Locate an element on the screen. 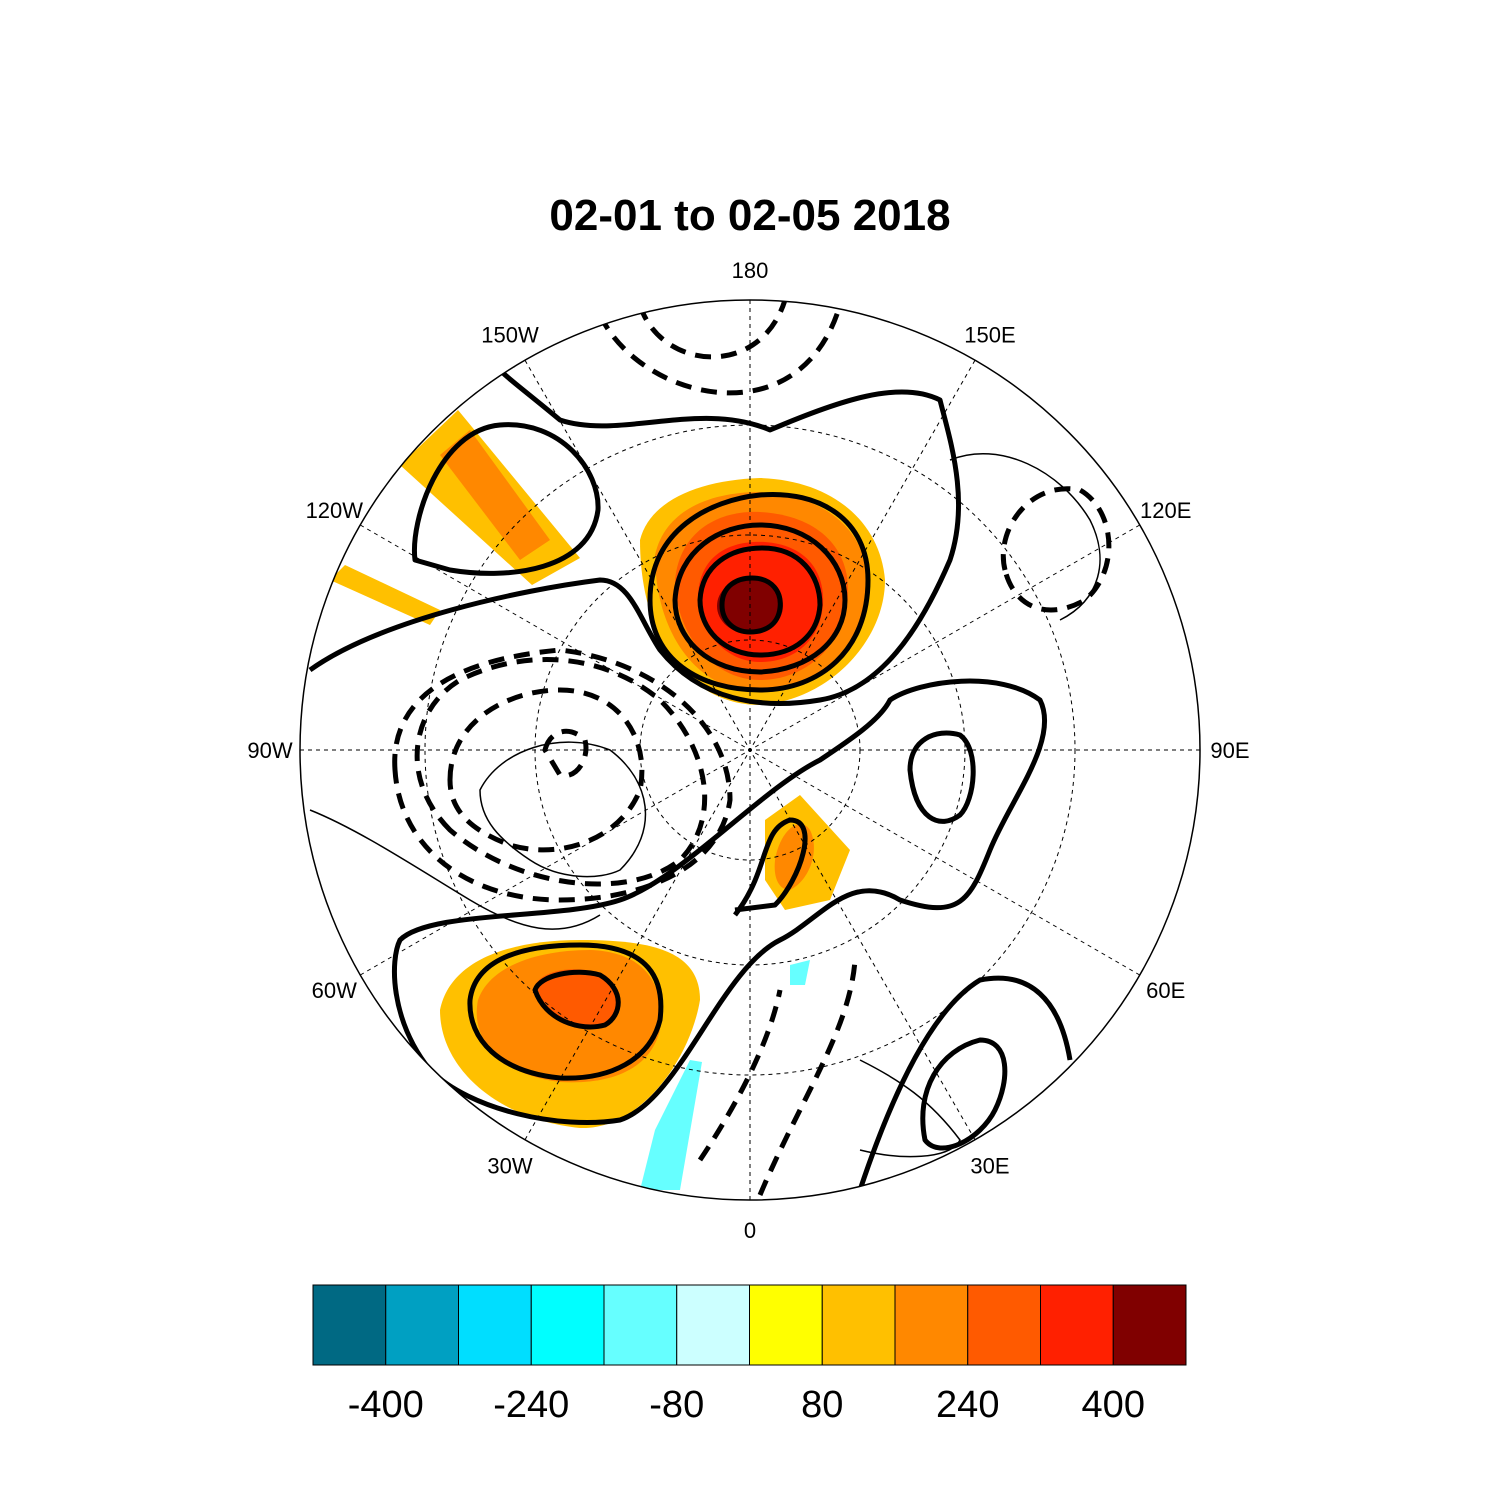  colorbar-label: 400 is located at coordinates (1113, 1405).